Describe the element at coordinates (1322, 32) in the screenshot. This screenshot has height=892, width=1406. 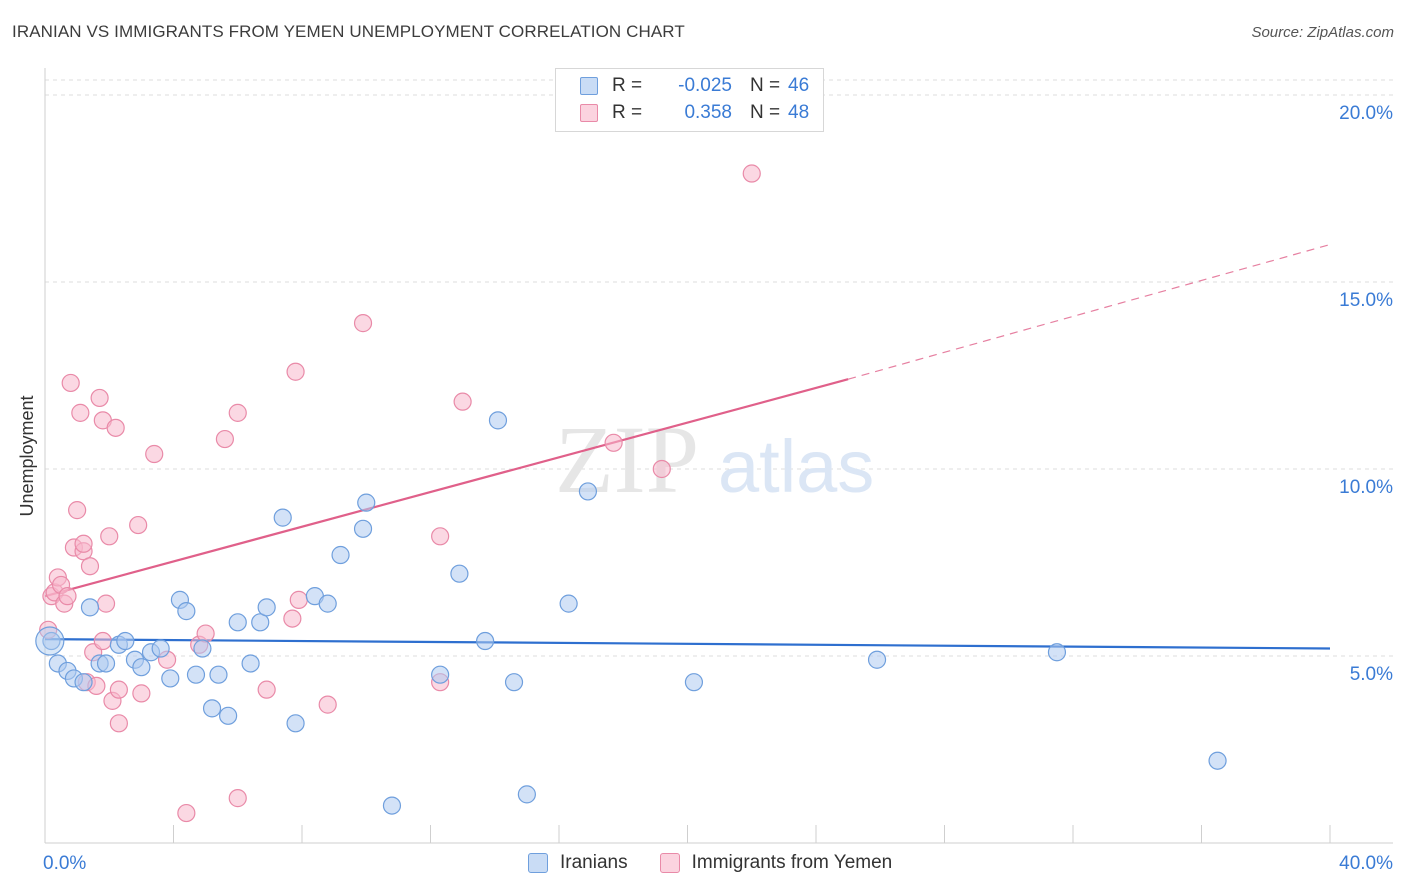
I see `source-label: Source: ZipAtlas.com` at that location.